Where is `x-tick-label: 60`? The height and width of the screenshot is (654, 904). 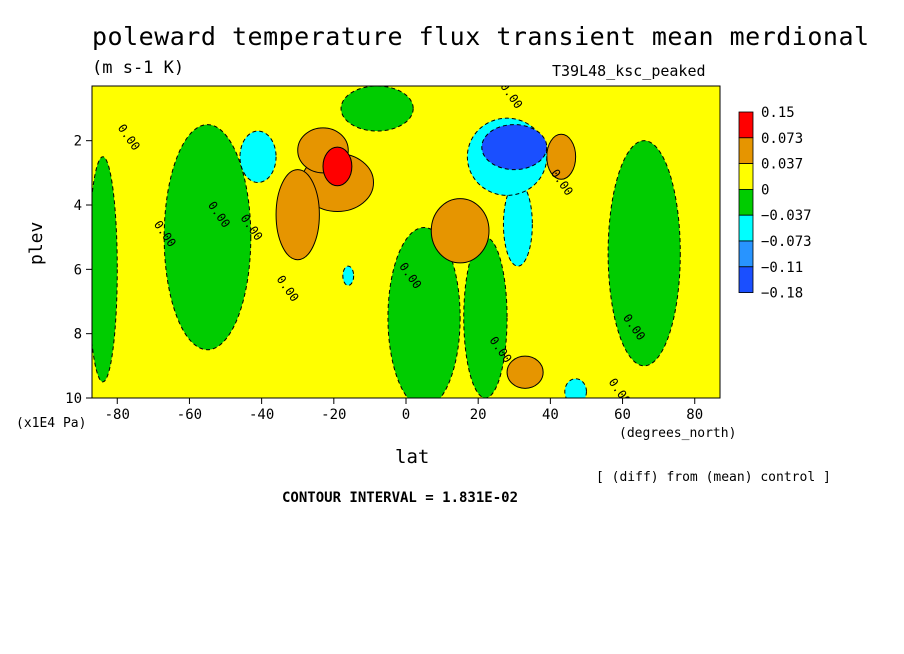
x-tick-label: 60 is located at coordinates (622, 415).